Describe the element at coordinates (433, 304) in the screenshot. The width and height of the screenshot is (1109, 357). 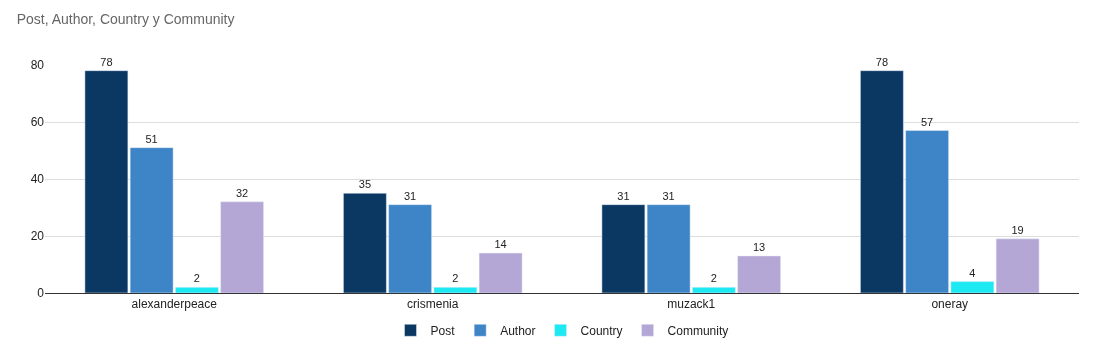
I see `x-tick-label: crismenia` at that location.